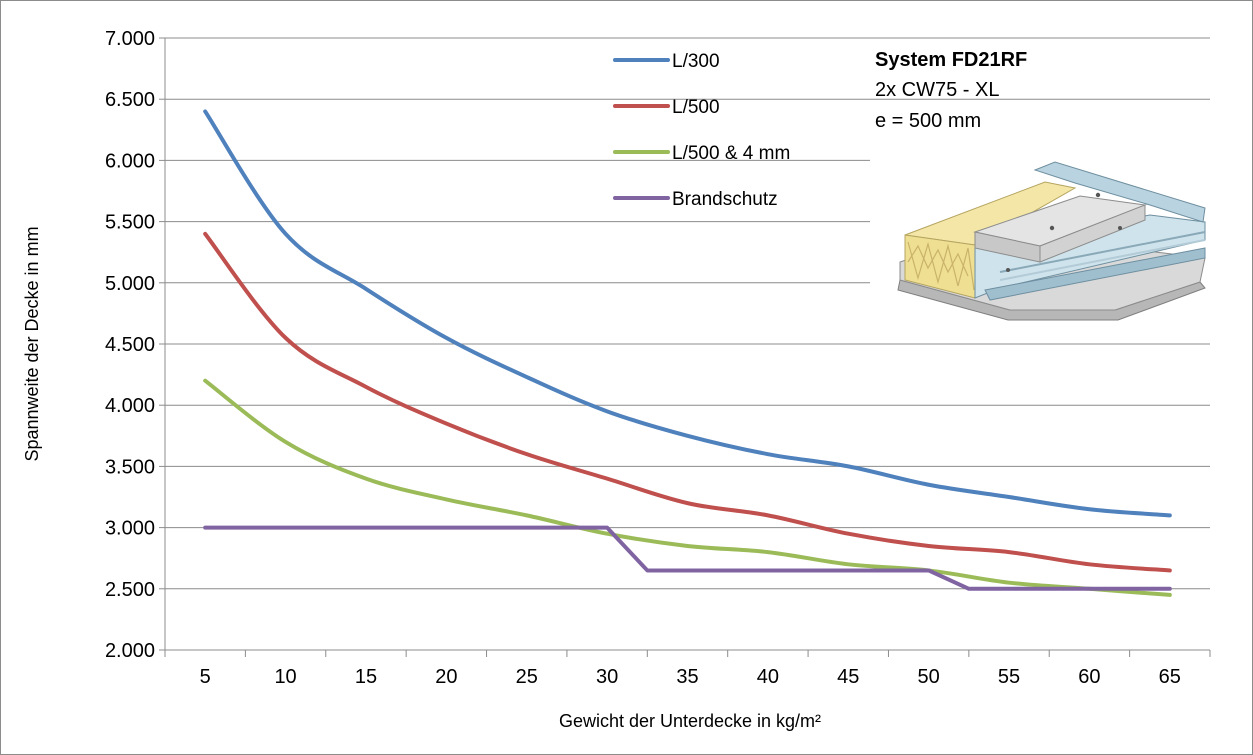 The height and width of the screenshot is (755, 1253). What do you see at coordinates (130, 467) in the screenshot?
I see `y-tick-label: 3.500` at bounding box center [130, 467].